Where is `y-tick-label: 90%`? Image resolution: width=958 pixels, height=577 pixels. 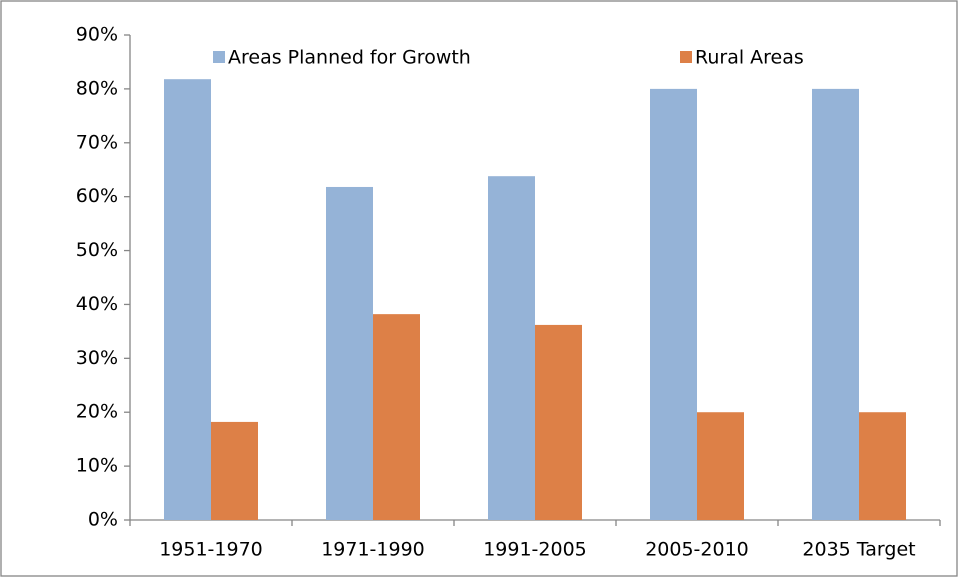
y-tick-label: 90% is located at coordinates (97, 35).